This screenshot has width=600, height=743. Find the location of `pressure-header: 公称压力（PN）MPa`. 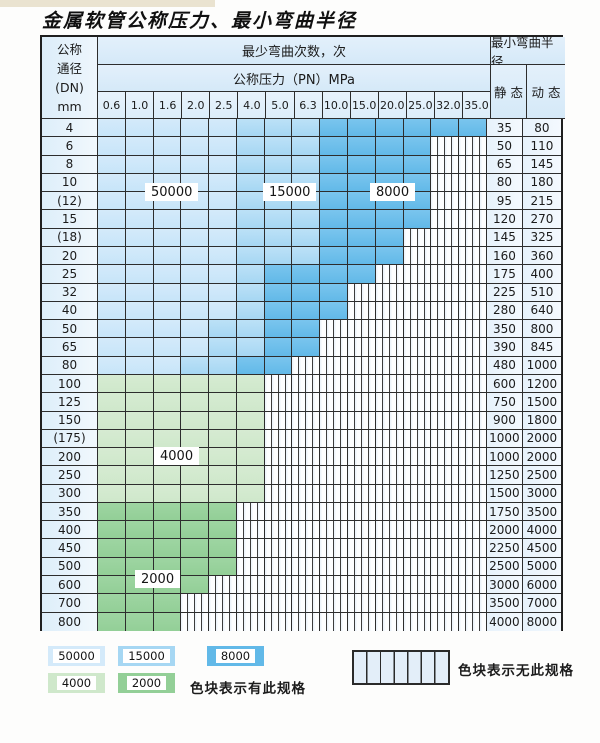

pressure-header: 公称压力（PN）MPa is located at coordinates (294, 78).